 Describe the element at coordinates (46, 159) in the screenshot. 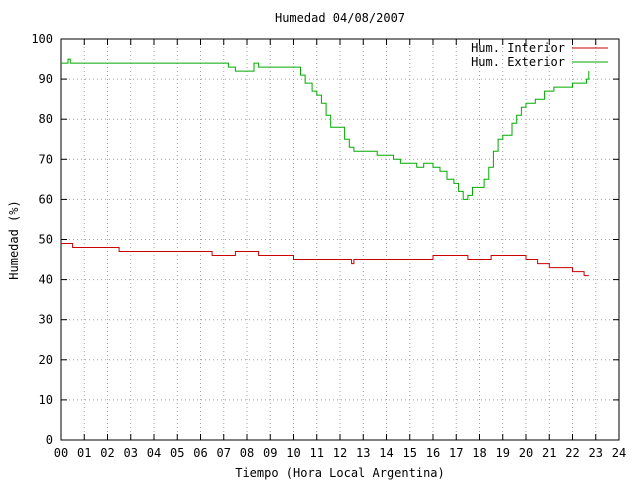

I see `y-tick-label: 70` at that location.